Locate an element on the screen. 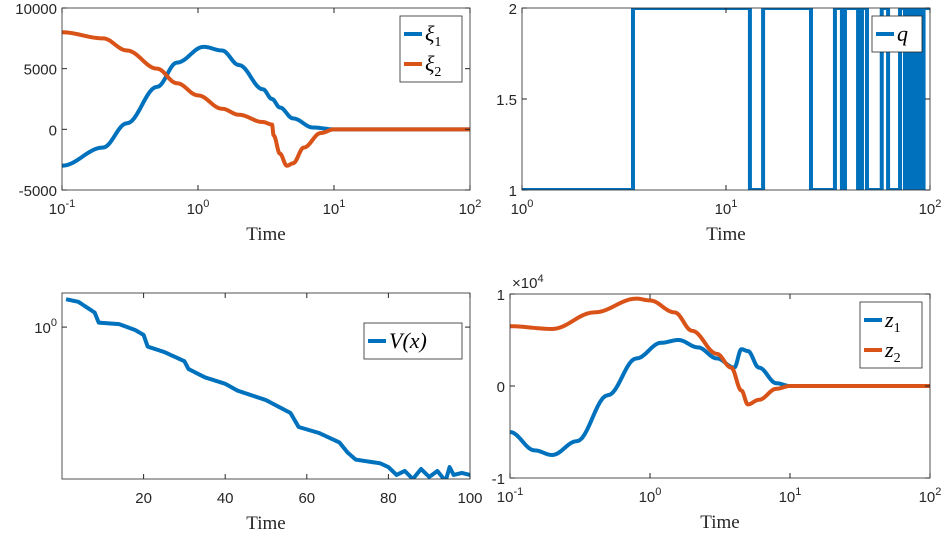 This screenshot has width=946, height=540. tick-label: 60 is located at coordinates (306, 498).